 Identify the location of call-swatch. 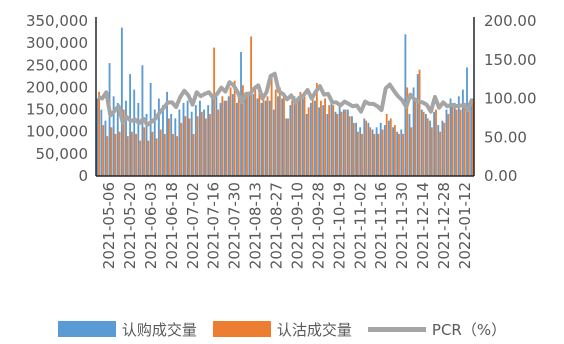
(86, 329).